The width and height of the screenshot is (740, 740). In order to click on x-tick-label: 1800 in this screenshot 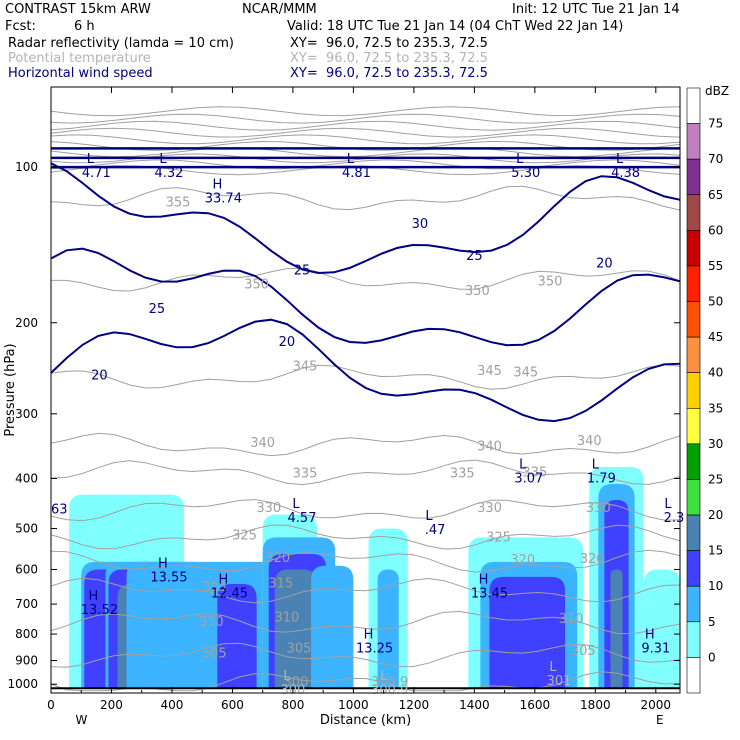, I will do `click(595, 705)`.